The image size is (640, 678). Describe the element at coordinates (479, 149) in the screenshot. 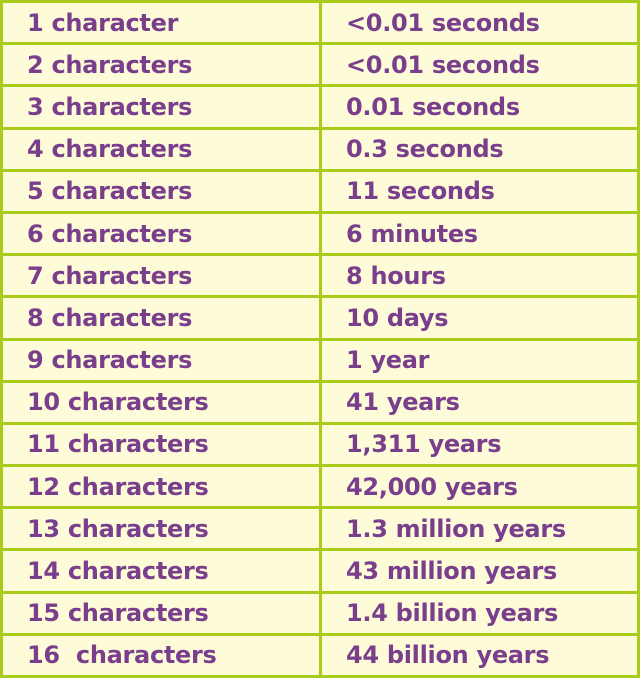

I see `time-cell: 0.3 seconds` at that location.